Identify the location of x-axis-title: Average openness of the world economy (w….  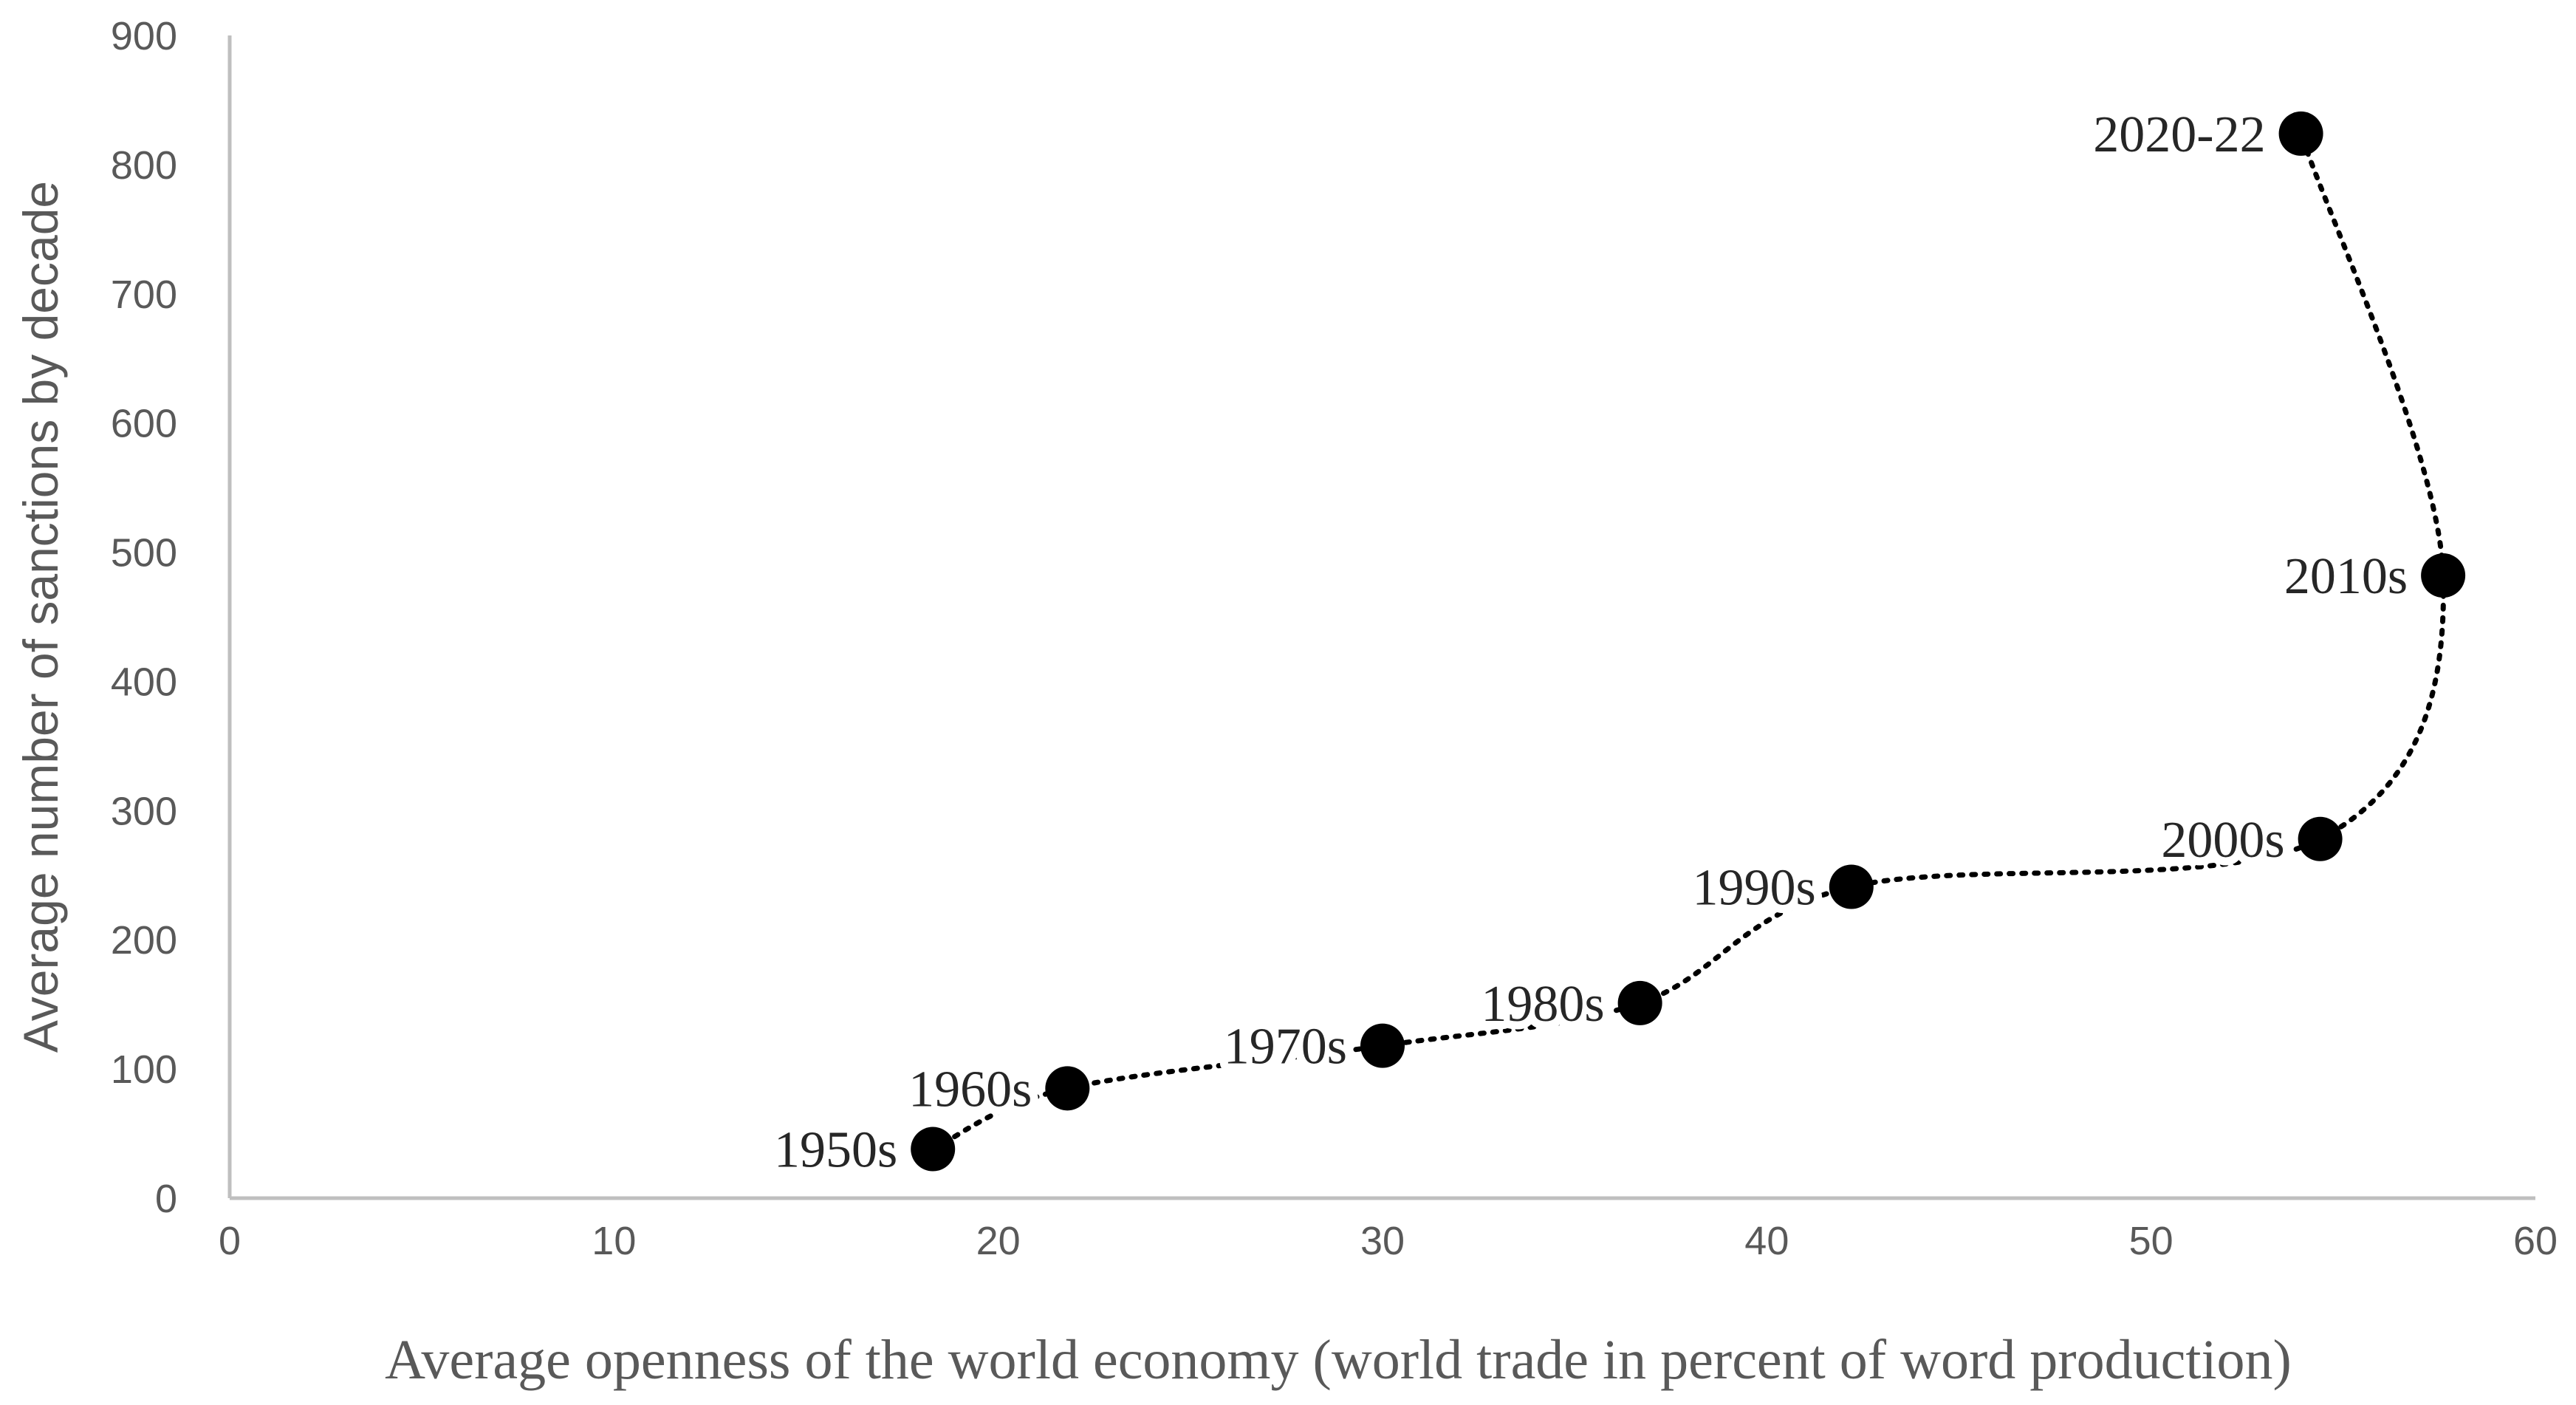
(1338, 1360).